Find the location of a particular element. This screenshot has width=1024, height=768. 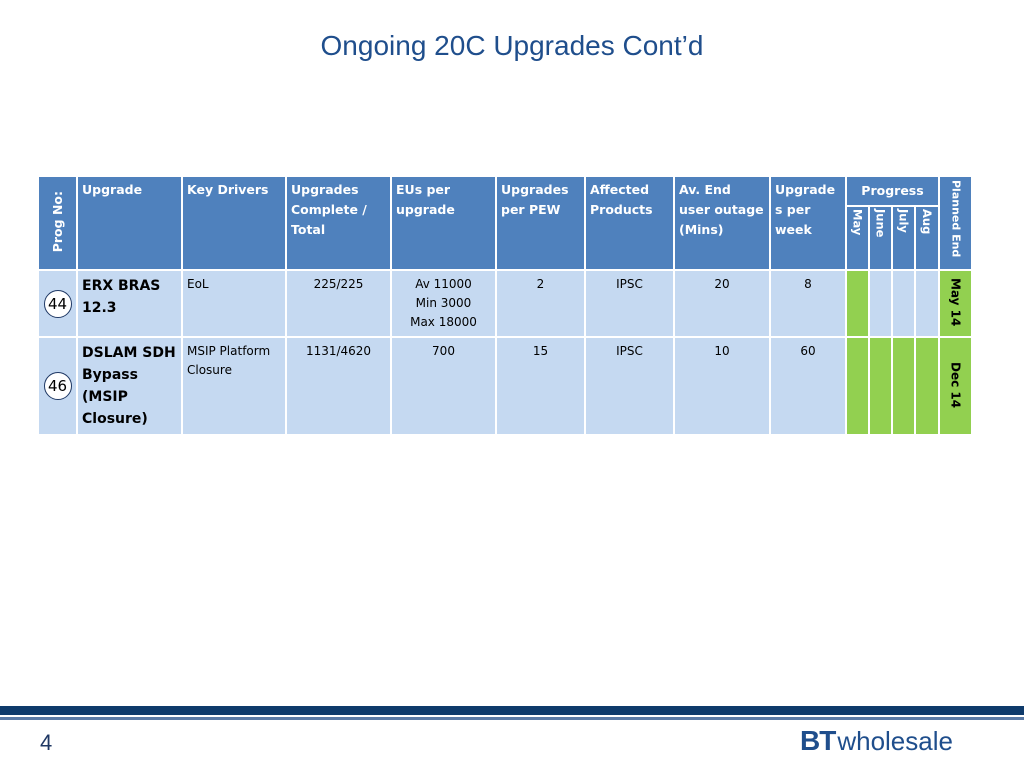

header-month-aug: Aug is located at coordinates (927, 238).